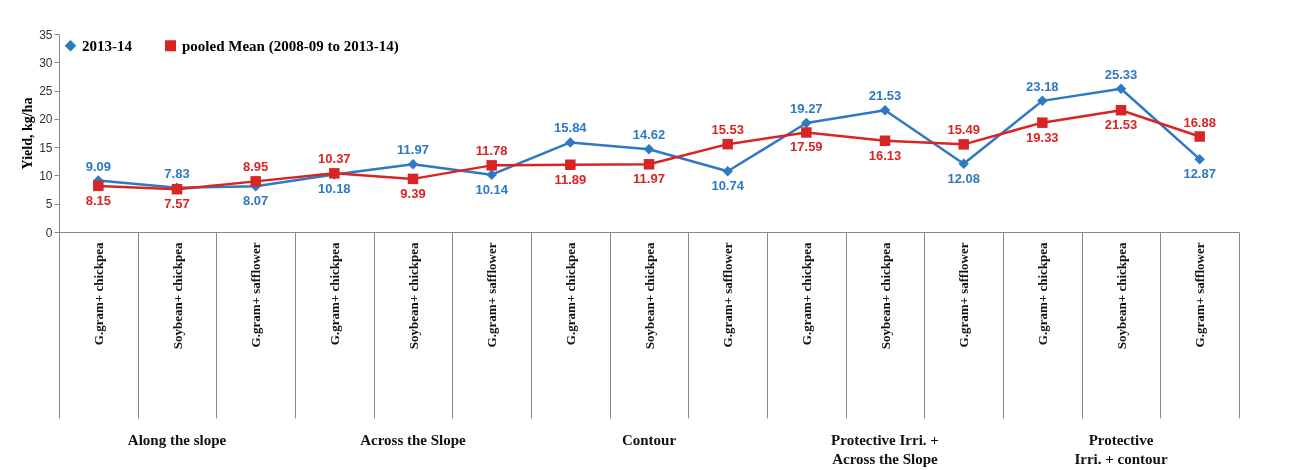  I want to click on data-label: 23.18, so click(1042, 86).